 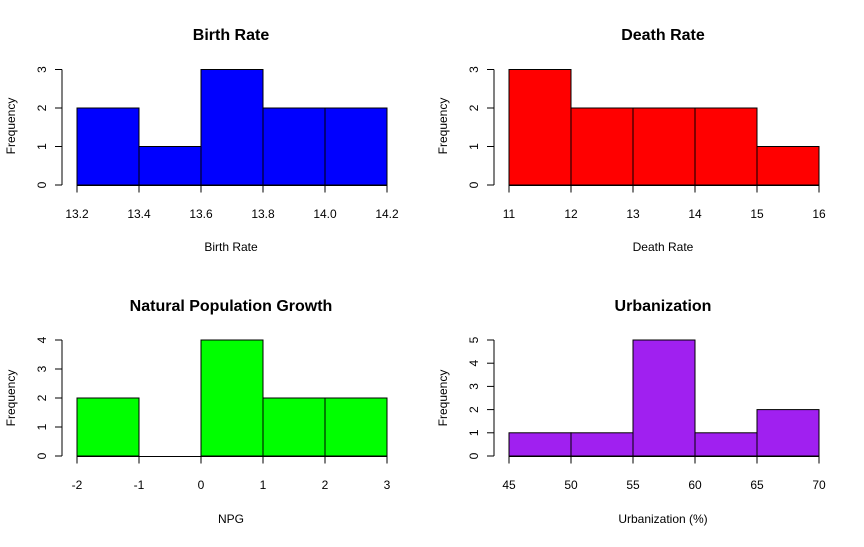 What do you see at coordinates (571, 485) in the screenshot?
I see `x-tick-label: 50` at bounding box center [571, 485].